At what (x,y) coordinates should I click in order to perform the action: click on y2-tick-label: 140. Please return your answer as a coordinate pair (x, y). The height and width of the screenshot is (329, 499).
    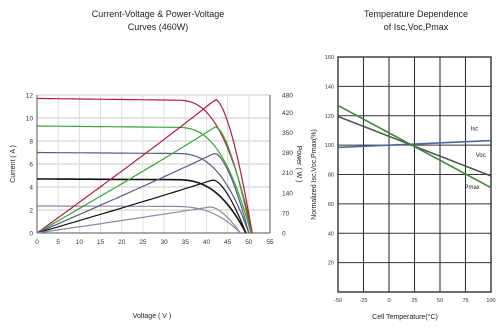
    Looking at the image, I should click on (287, 193).